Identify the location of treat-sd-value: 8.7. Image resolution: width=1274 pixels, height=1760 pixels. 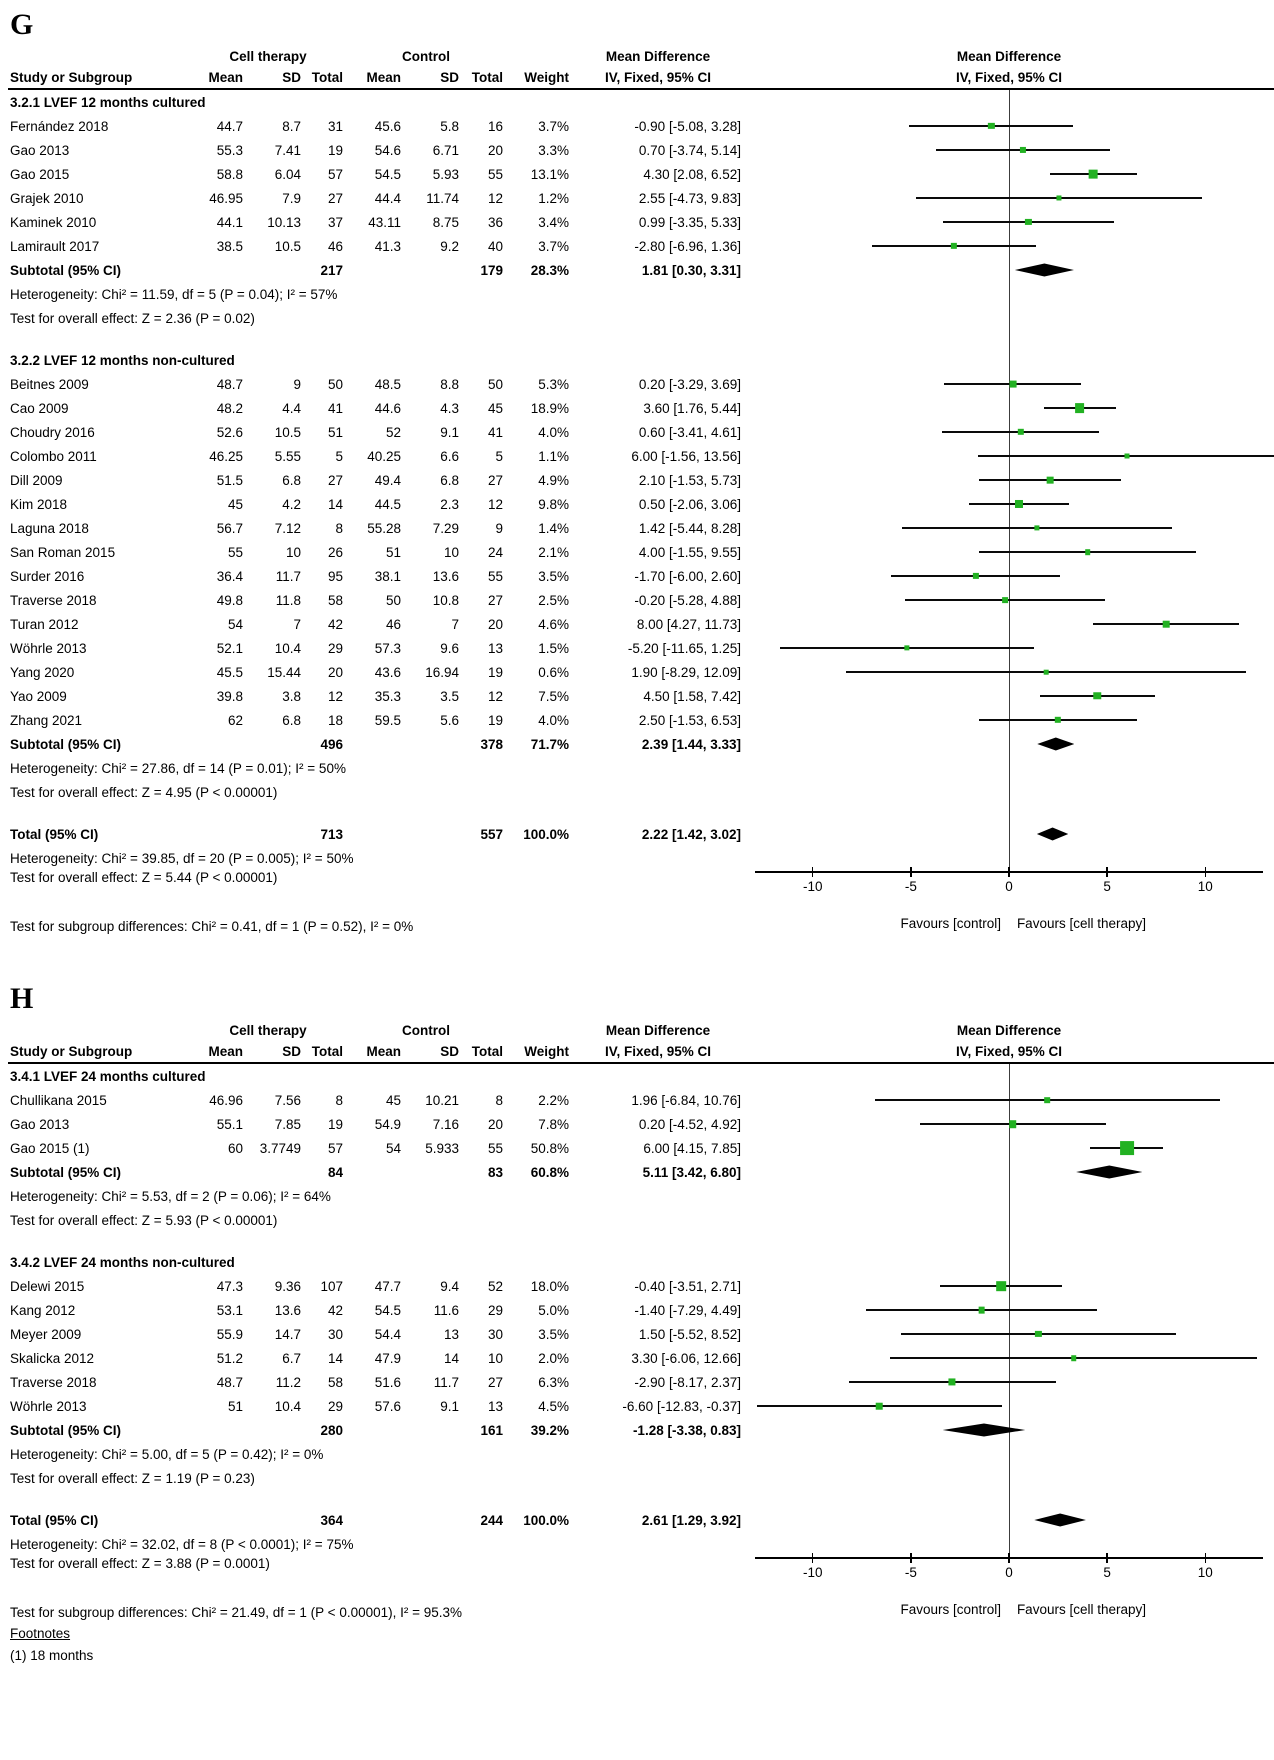
(291, 126).